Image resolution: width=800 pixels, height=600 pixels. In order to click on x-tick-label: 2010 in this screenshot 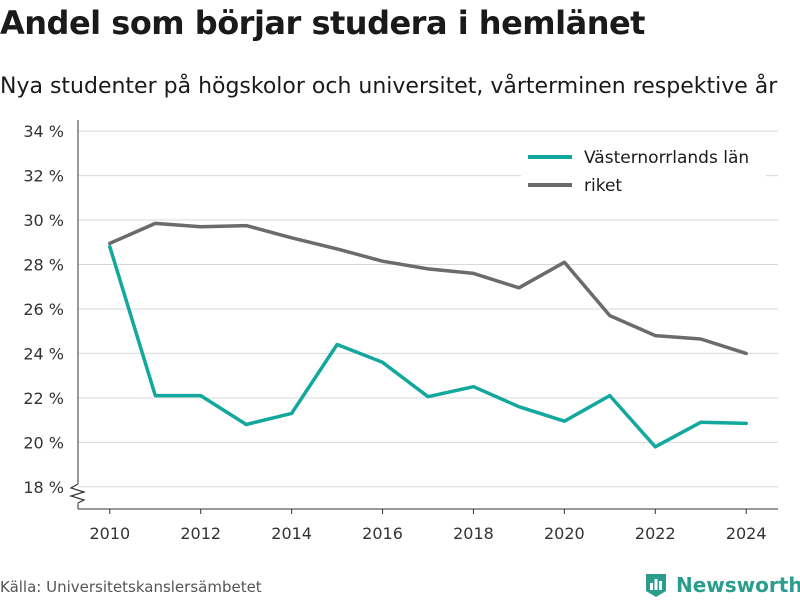, I will do `click(109, 533)`.